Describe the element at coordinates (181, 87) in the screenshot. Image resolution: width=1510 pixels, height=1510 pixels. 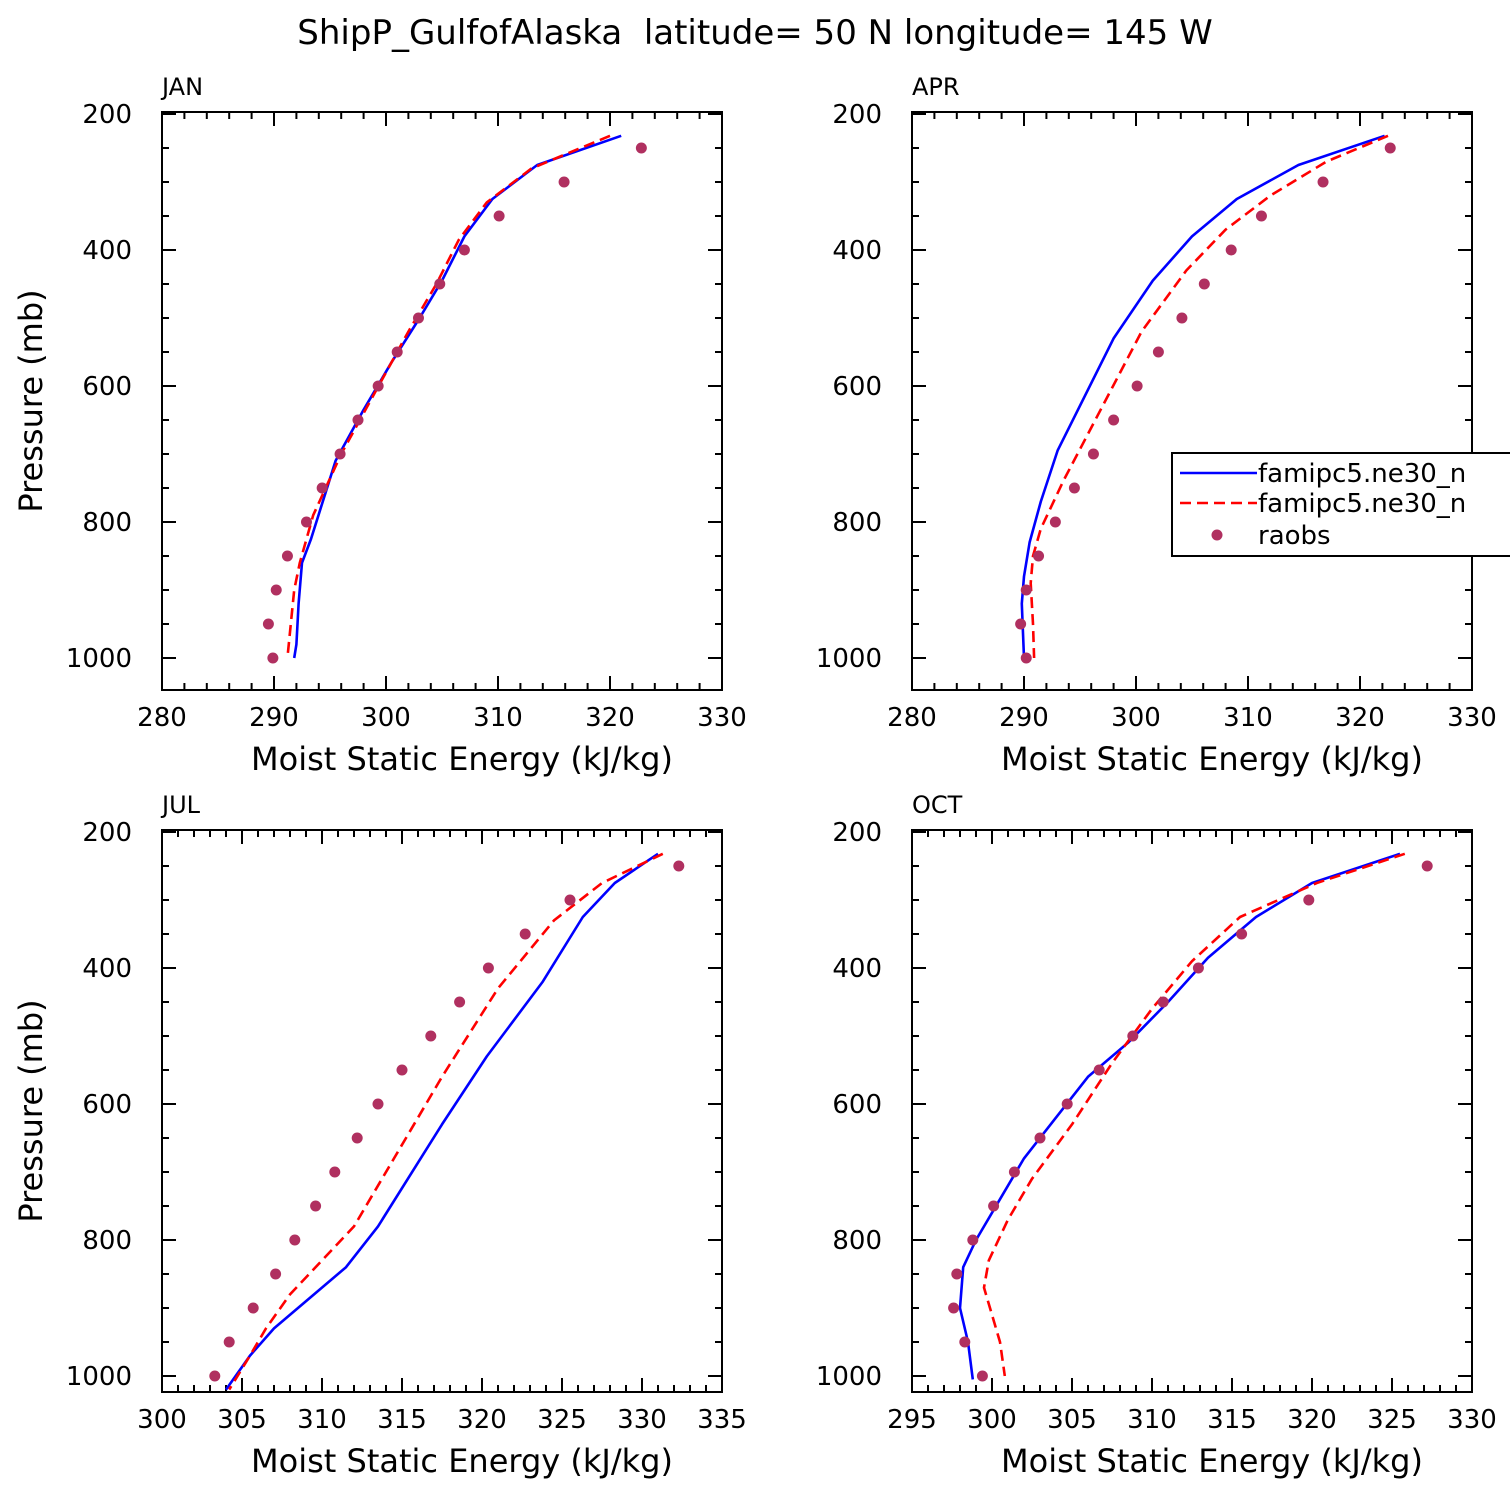
I see `panel-label: JAN` at that location.